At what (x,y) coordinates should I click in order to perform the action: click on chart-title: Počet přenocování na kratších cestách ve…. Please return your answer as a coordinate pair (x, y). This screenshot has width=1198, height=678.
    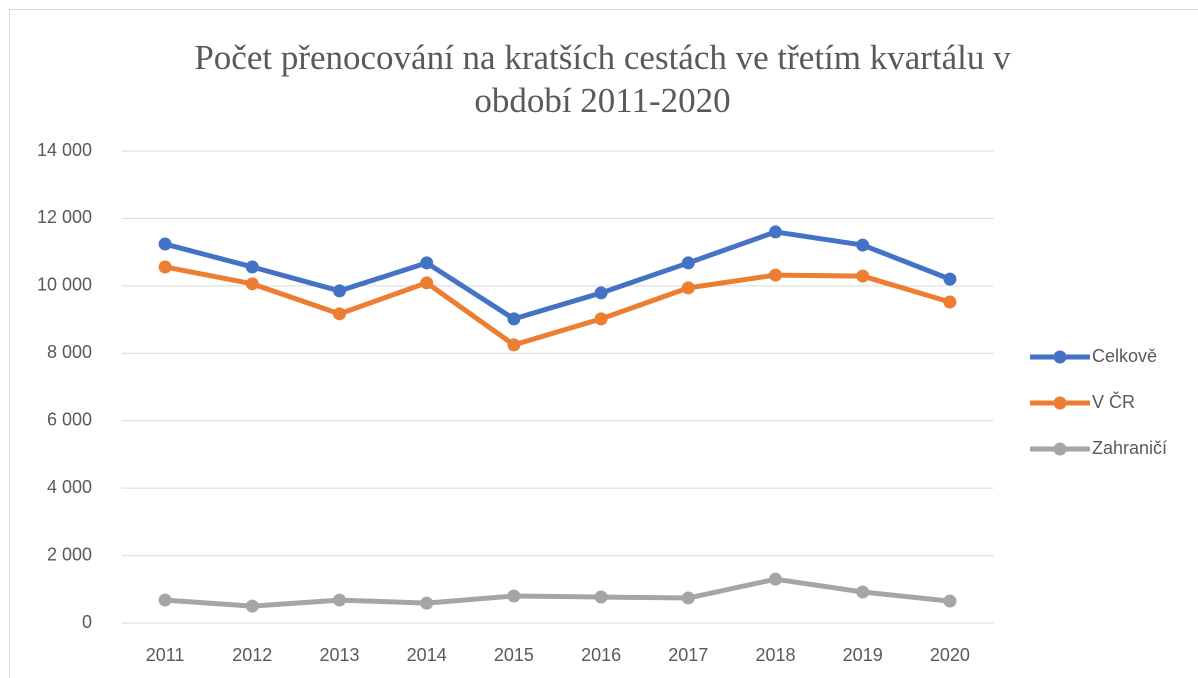
    Looking at the image, I should click on (602, 79).